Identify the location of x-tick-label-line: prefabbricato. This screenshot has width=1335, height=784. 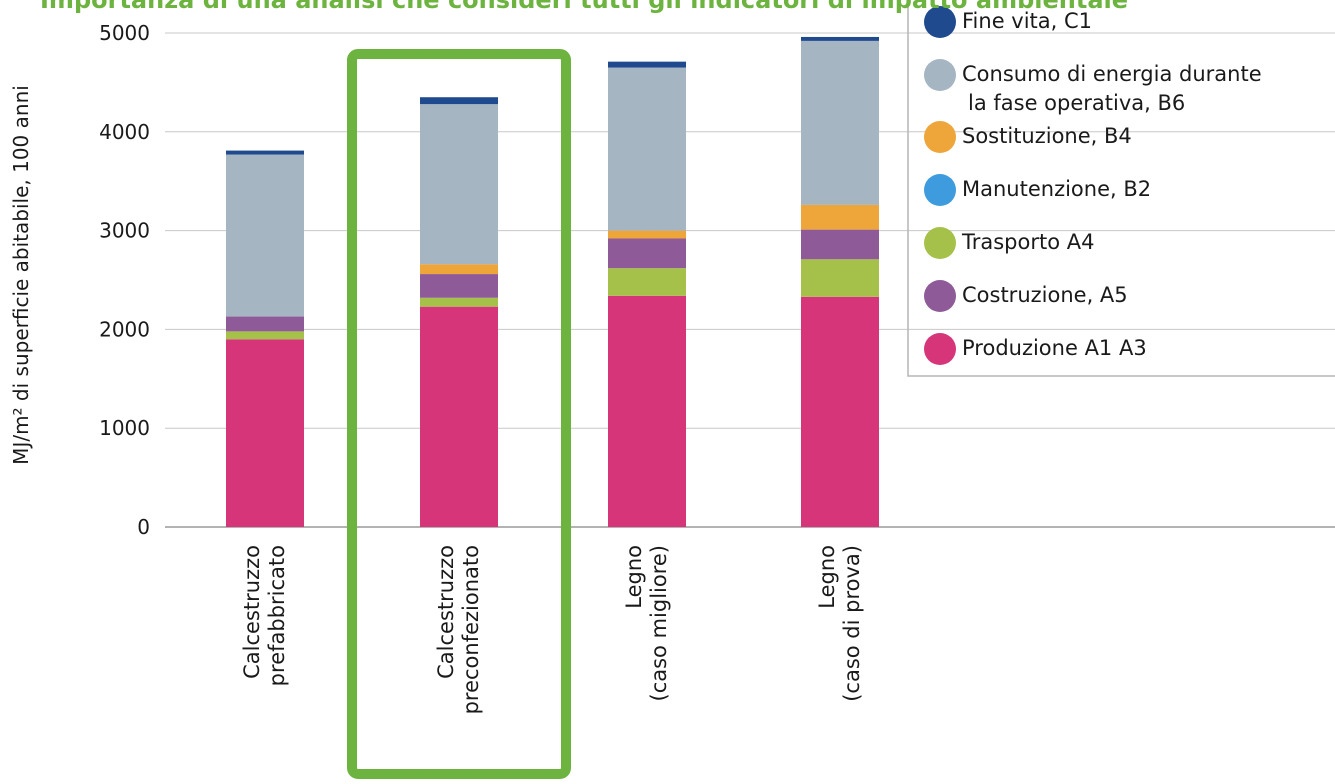
(277, 615).